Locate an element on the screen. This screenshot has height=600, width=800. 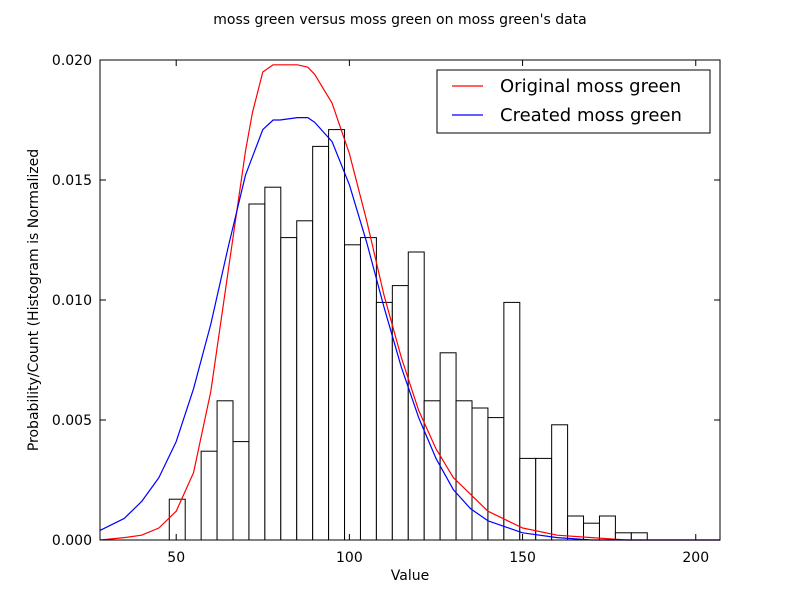
x-tick-label: 50 is located at coordinates (176, 558).